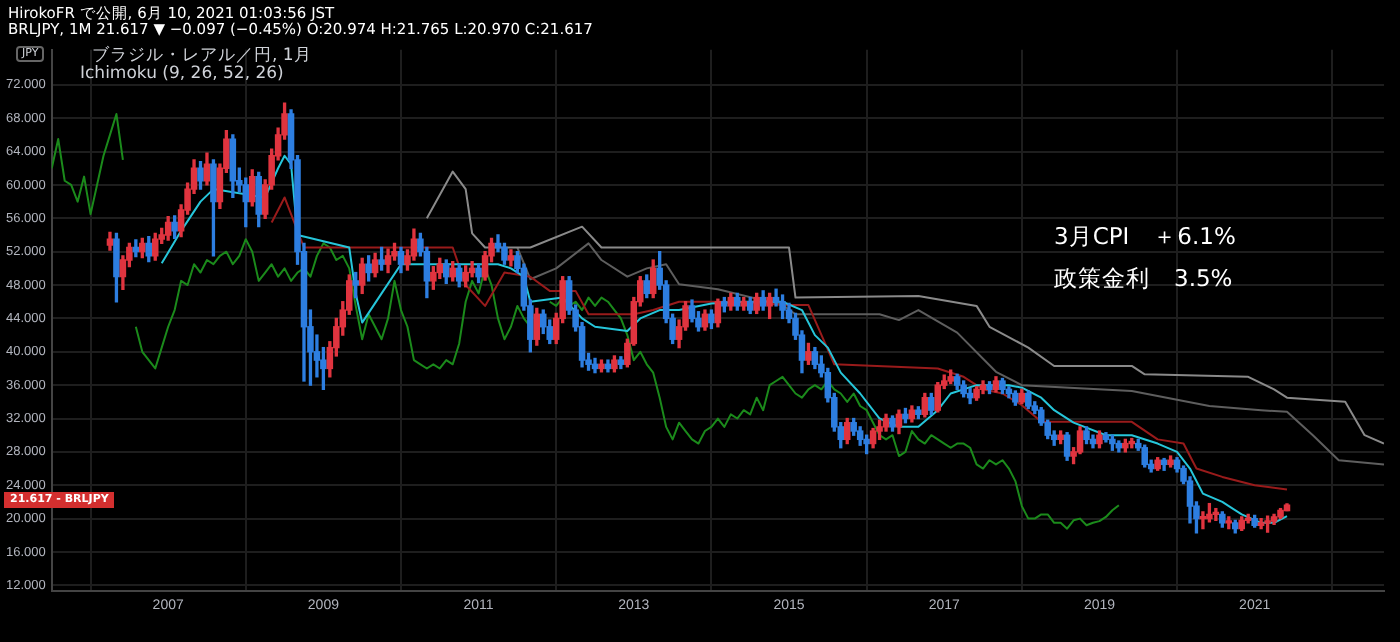  I want to click on annotation: 政策金利 3.5%, so click(1143, 279).